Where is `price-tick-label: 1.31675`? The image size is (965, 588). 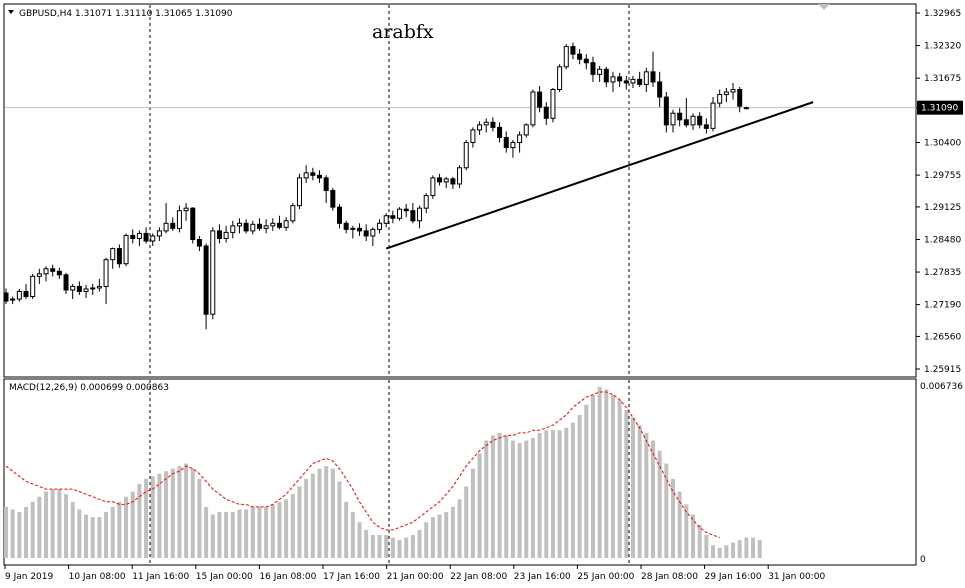 price-tick-label: 1.31675 is located at coordinates (942, 79).